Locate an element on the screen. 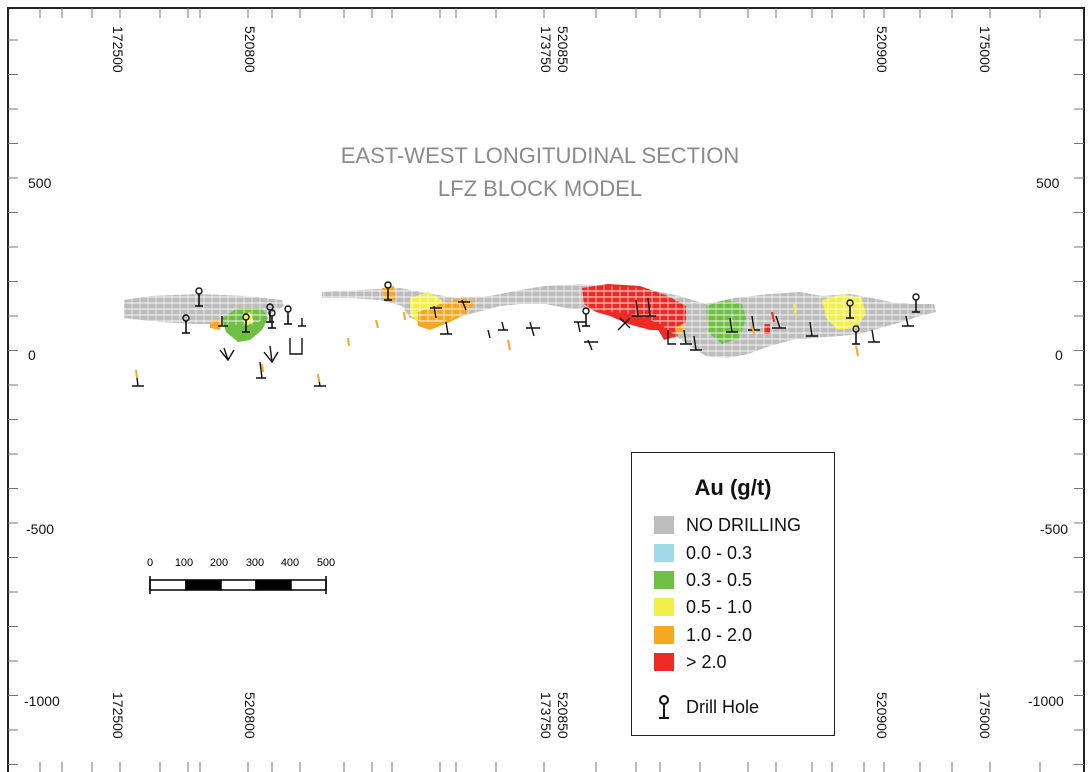 Image resolution: width=1091 pixels, height=772 pixels. legend-label: 0.0 - 0.3 is located at coordinates (719, 552).